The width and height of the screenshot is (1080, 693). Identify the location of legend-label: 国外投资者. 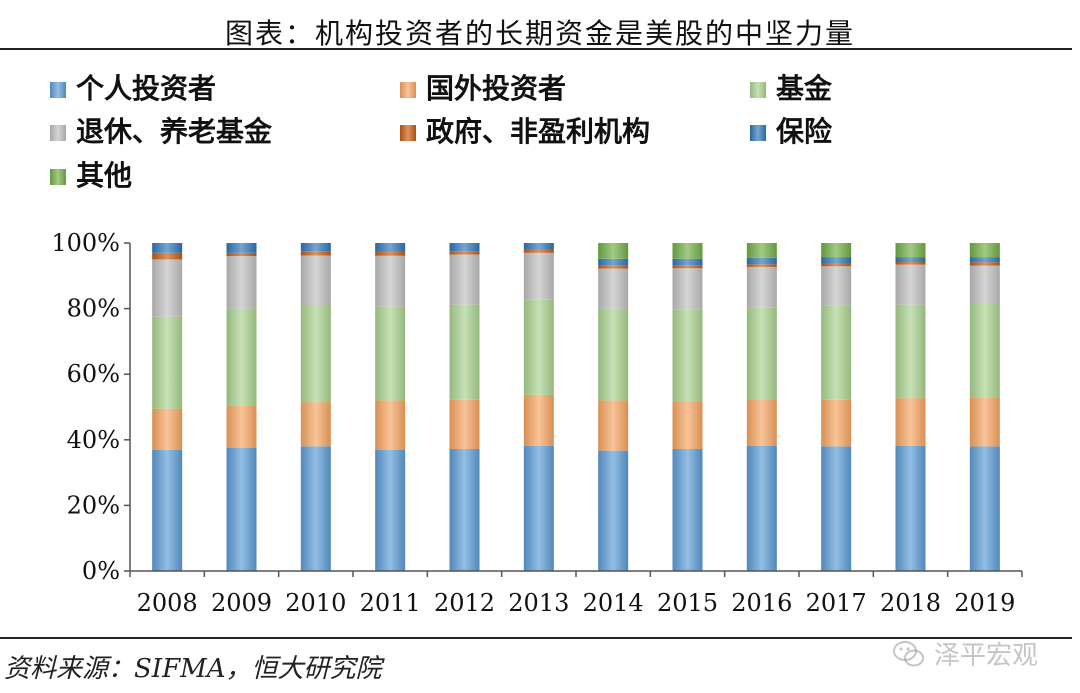
(496, 88).